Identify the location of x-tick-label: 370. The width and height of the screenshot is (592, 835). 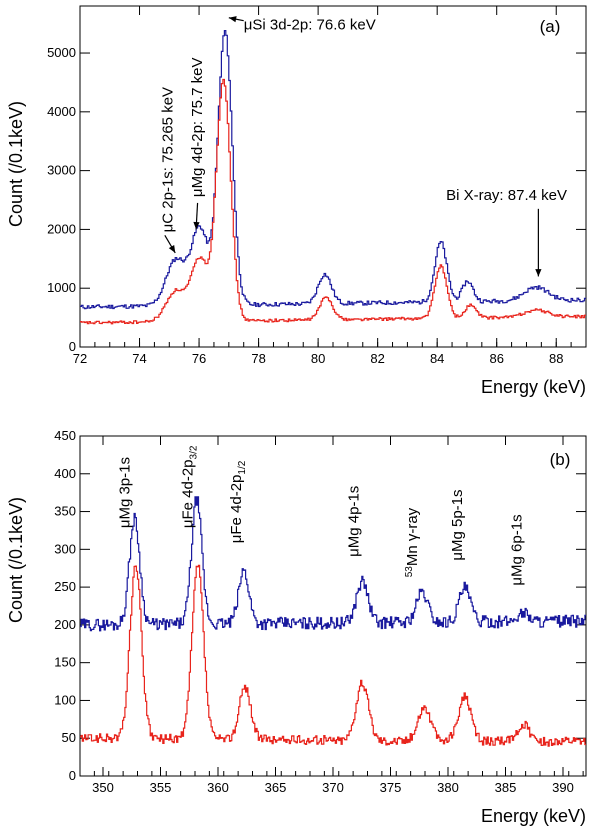
(333, 787).